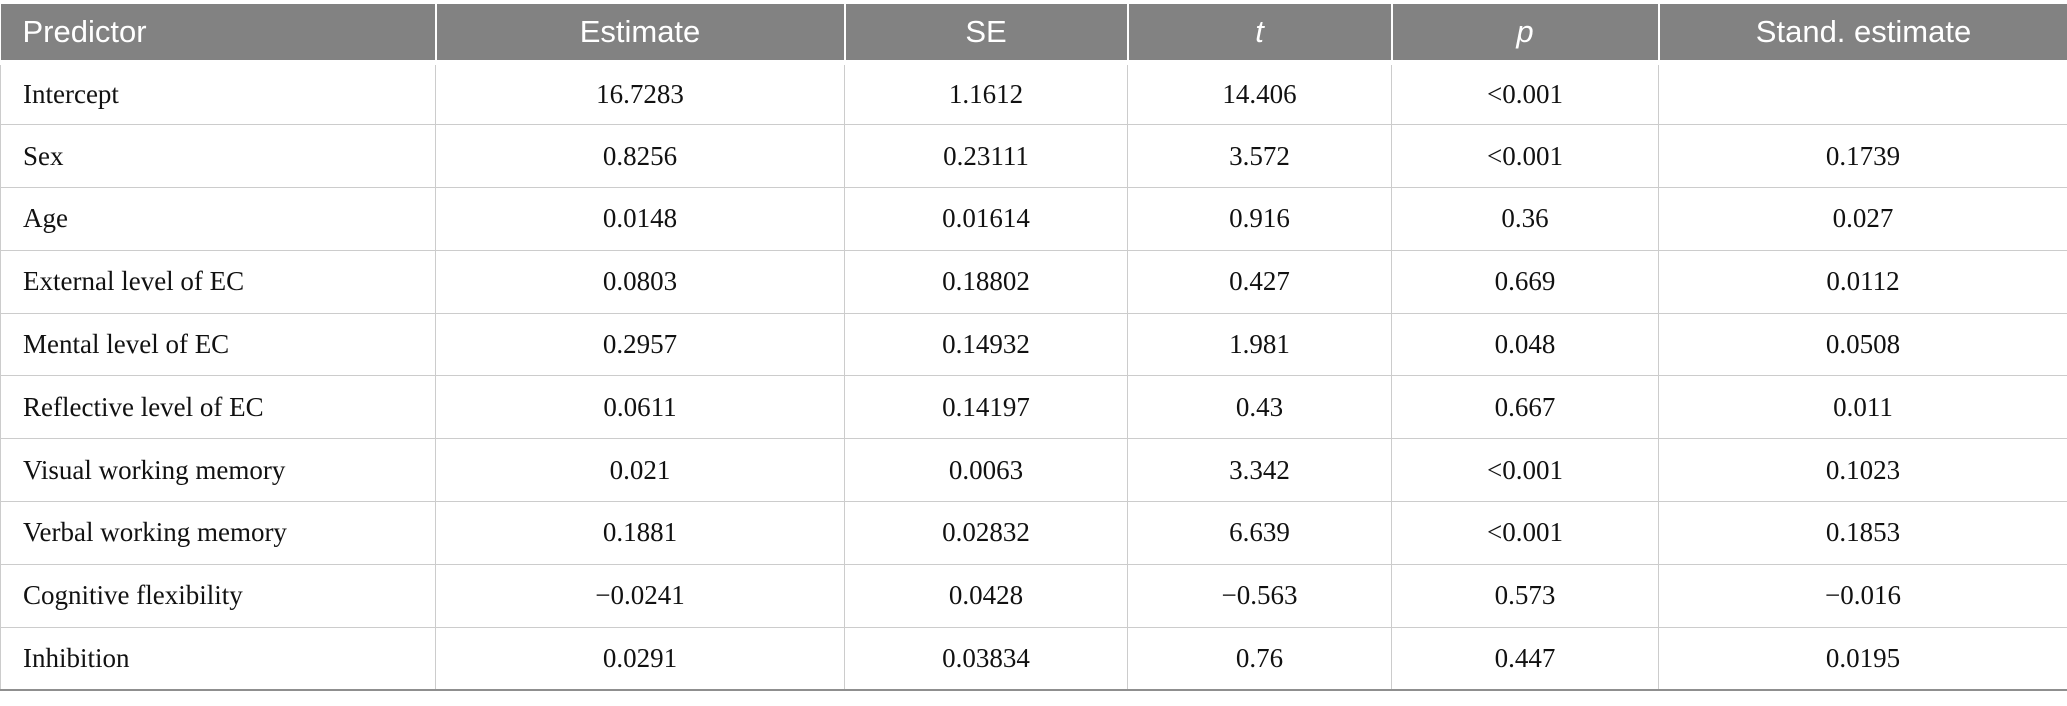  What do you see at coordinates (218, 345) in the screenshot?
I see `cell-predictor: Mental level of EC` at bounding box center [218, 345].